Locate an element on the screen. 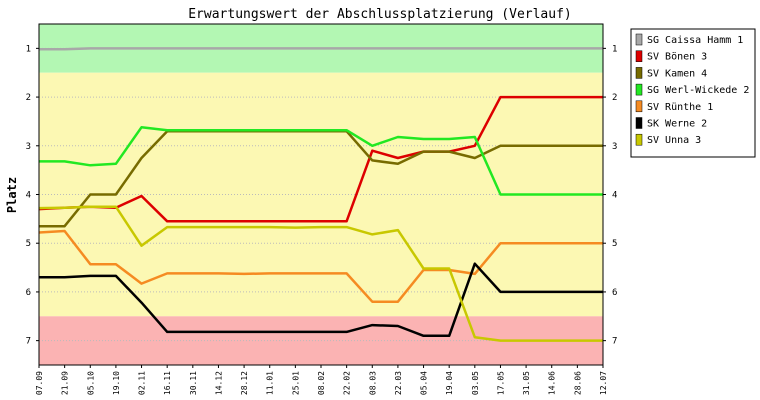  legend-box is located at coordinates (693, 93).